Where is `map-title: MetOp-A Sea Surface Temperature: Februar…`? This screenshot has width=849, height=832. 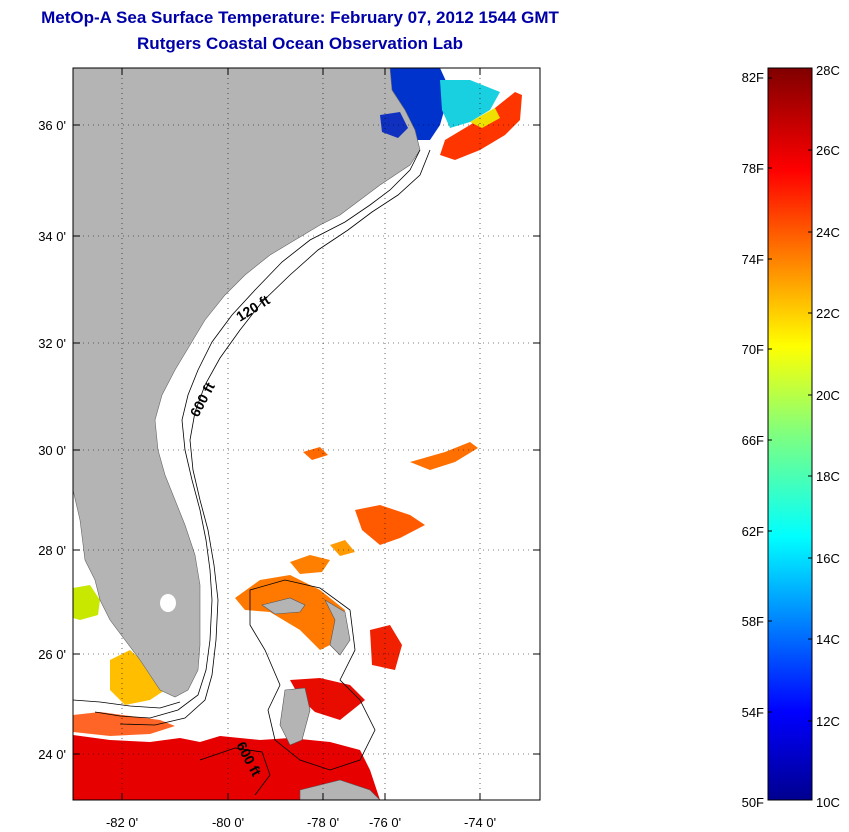 map-title: MetOp-A Sea Surface Temperature: Februar… is located at coordinates (300, 17).